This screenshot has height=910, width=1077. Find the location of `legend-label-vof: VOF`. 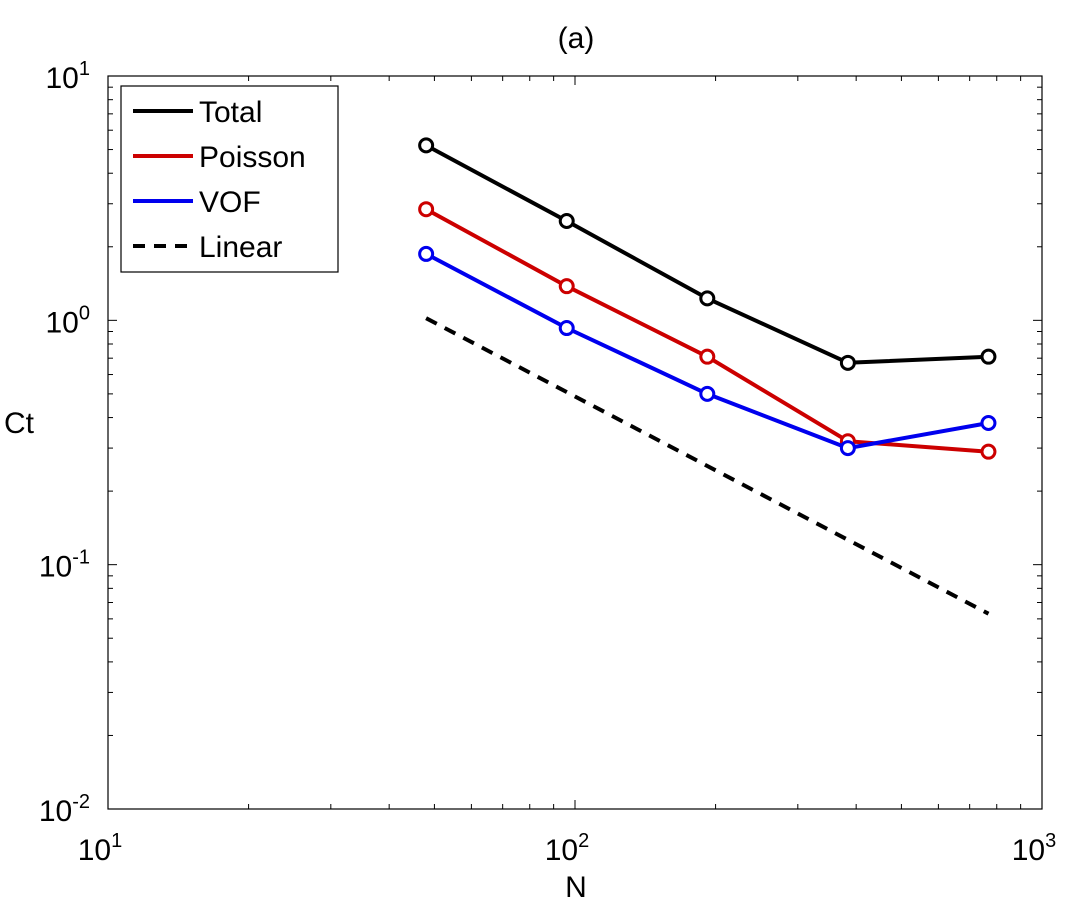

legend-label-vof: VOF is located at coordinates (230, 202).